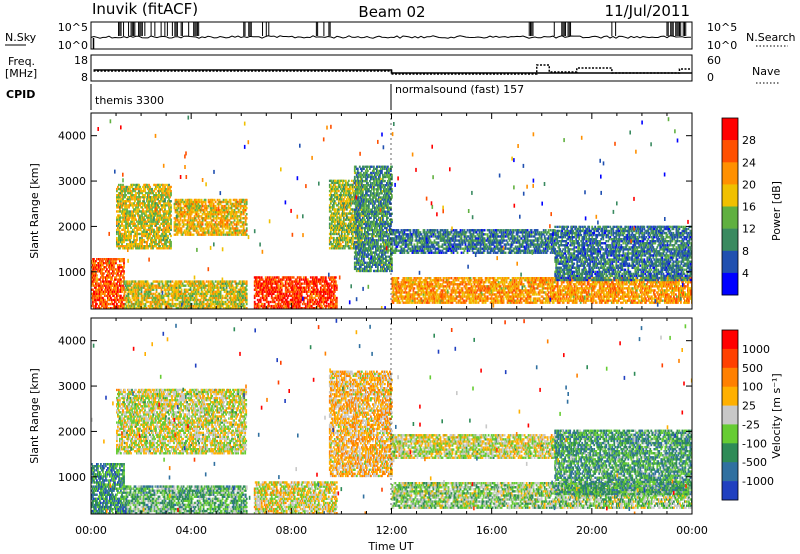 This screenshot has width=800, height=554. What do you see at coordinates (21, 61) in the screenshot?
I see `freq-label-line1: Freq.` at bounding box center [21, 61].